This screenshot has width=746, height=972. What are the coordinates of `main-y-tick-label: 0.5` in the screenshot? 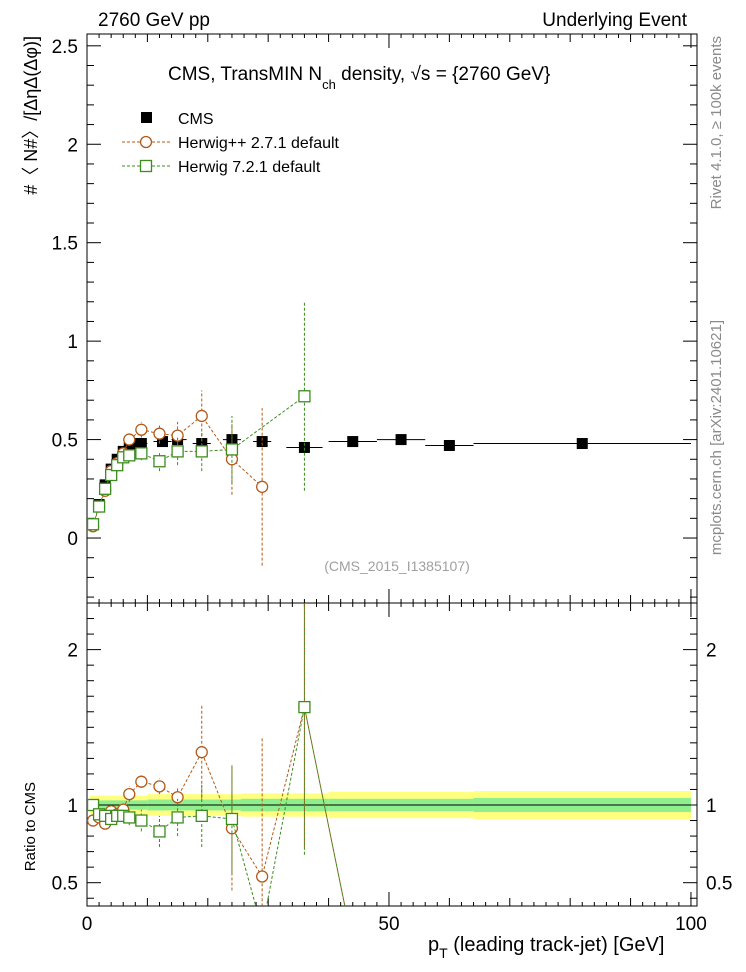 It's located at (65, 441).